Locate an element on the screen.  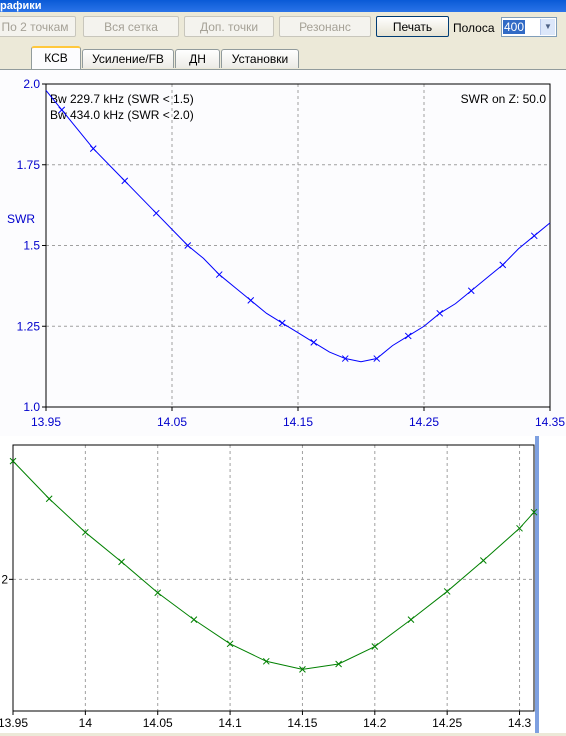
chevron-down-icon: ▼ is located at coordinates (547, 27).